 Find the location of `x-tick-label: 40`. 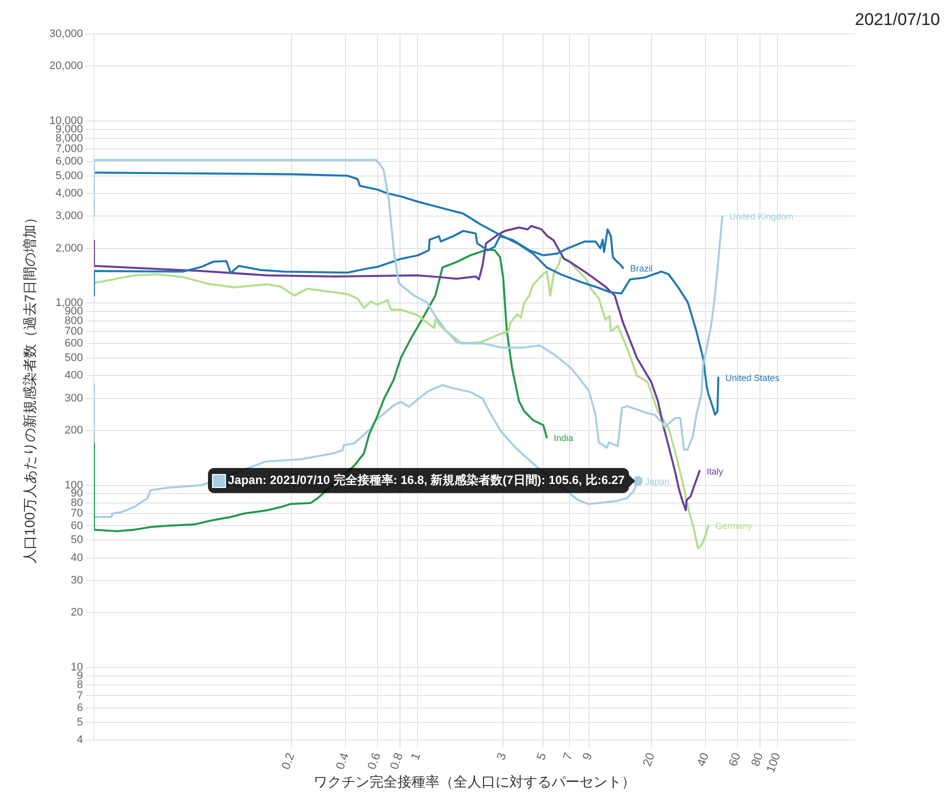

x-tick-label: 40 is located at coordinates (703, 759).